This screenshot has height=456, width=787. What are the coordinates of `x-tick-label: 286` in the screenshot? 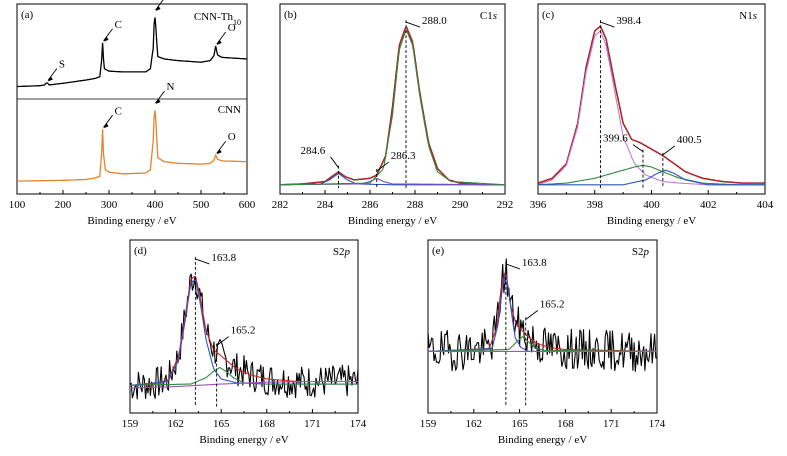 It's located at (370, 205).